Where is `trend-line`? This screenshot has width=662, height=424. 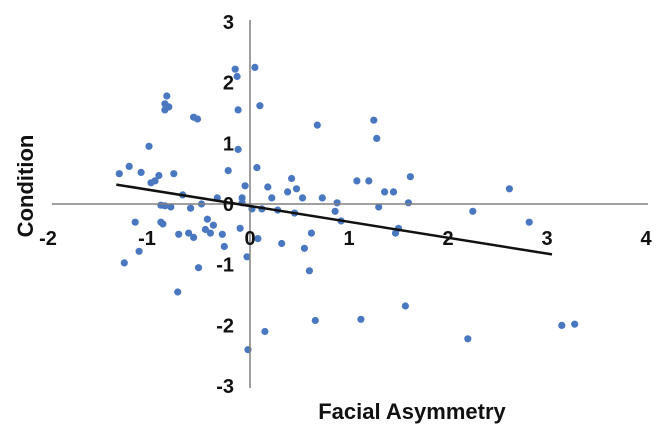
trend-line is located at coordinates (334, 219).